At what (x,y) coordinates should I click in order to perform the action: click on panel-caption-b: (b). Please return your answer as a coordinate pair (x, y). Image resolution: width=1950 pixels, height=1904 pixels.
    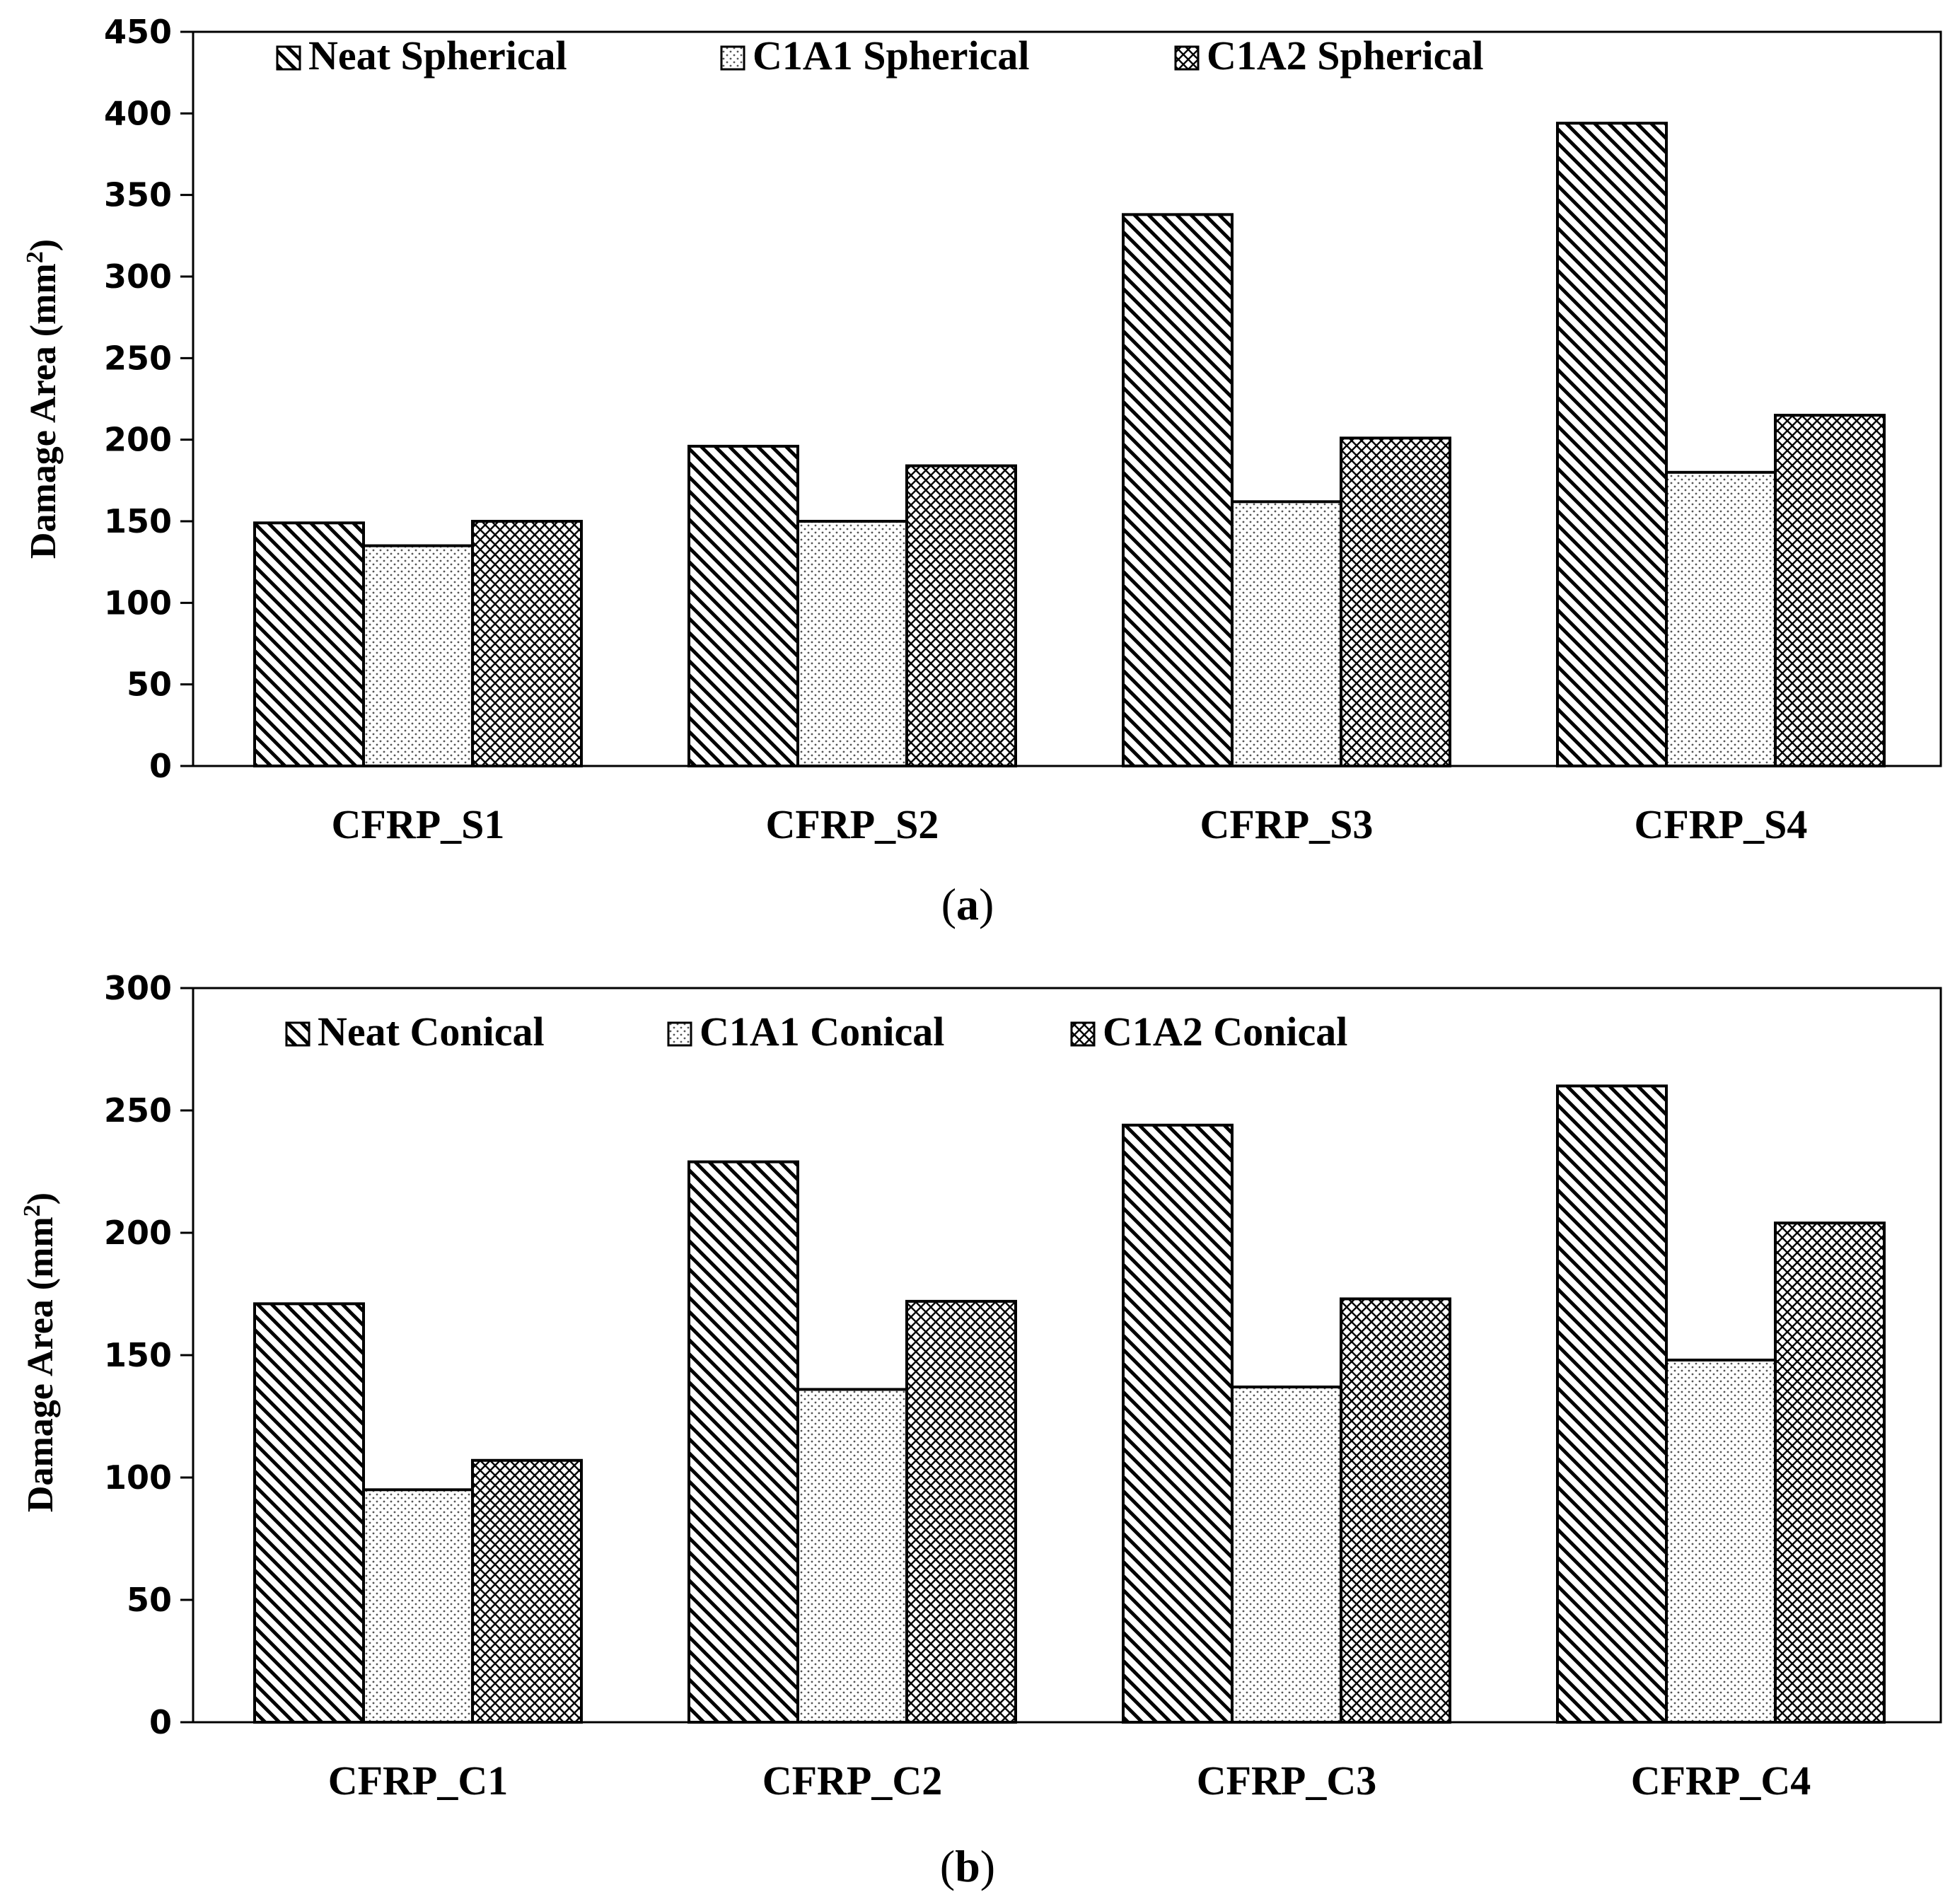
    Looking at the image, I should click on (967, 1866).